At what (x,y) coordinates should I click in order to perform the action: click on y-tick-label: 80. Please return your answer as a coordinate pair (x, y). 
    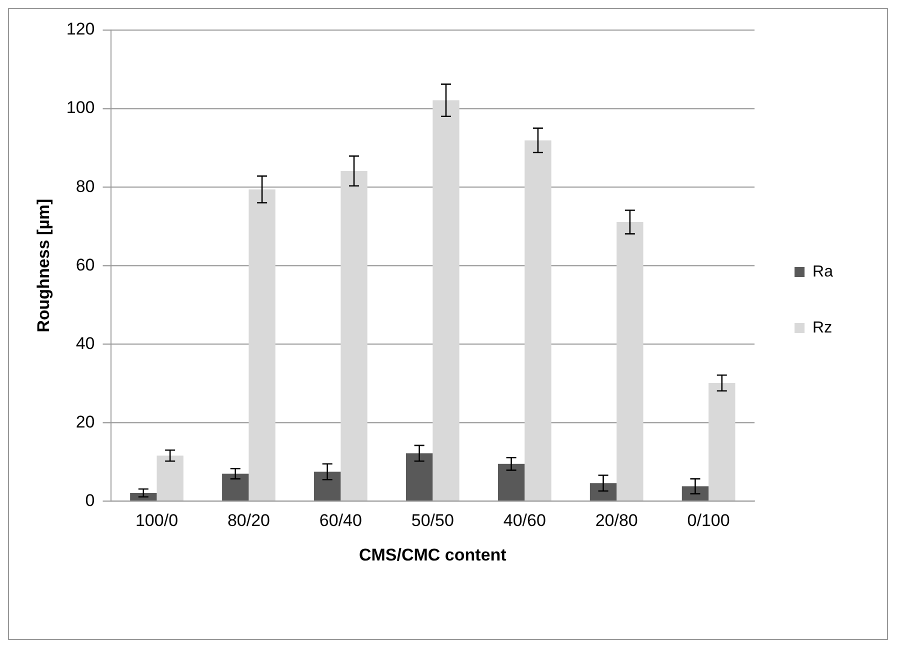
    Looking at the image, I should click on (85, 186).